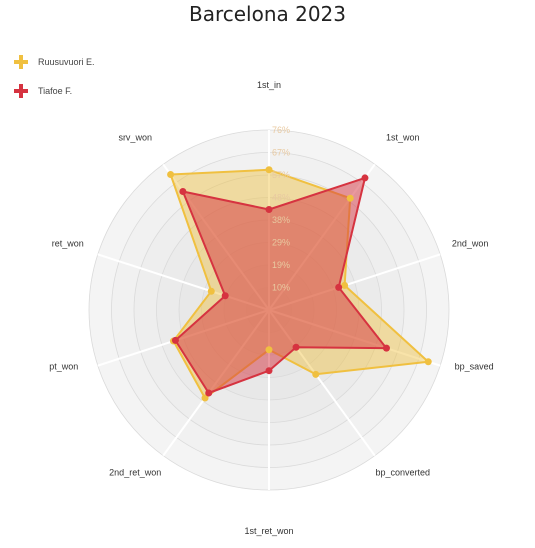 The image size is (535, 548). I want to click on legend: Ruusuvuori E. Tiafoe F., so click(54, 82).